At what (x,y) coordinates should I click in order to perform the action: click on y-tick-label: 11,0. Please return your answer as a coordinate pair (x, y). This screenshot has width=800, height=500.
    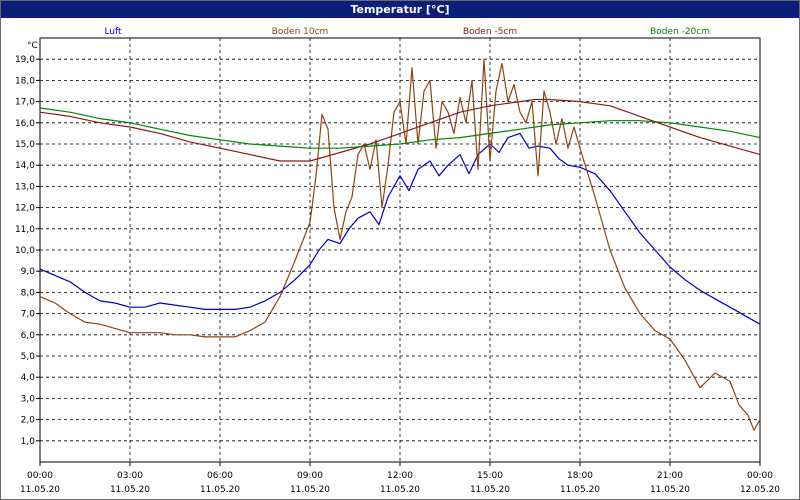
    Looking at the image, I should click on (25, 230).